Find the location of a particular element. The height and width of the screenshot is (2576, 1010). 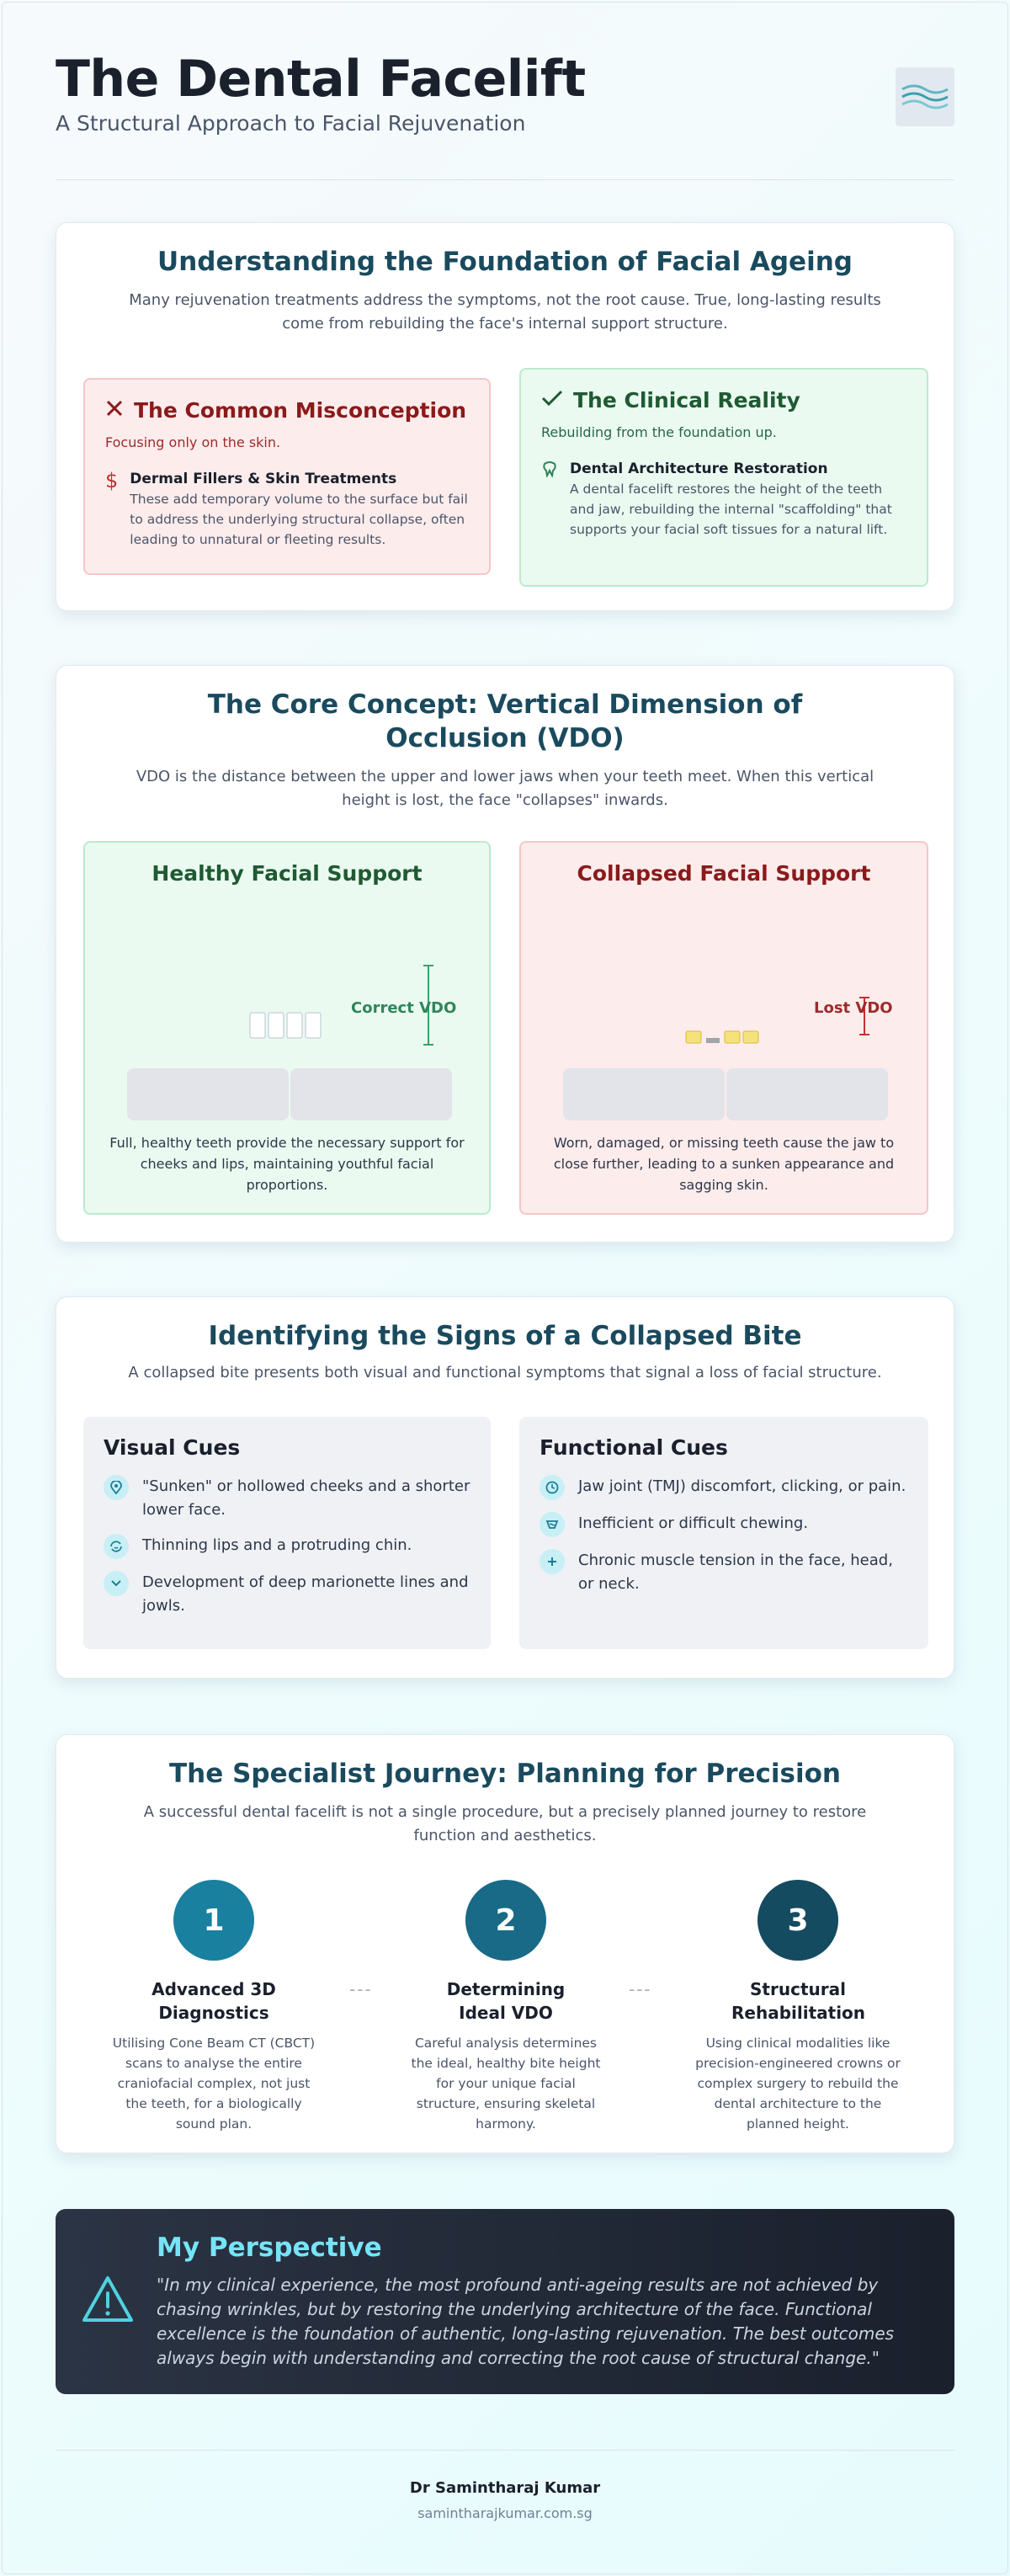

misconception-item-title: Dermal Fillers & Skin Treatments is located at coordinates (263, 479).